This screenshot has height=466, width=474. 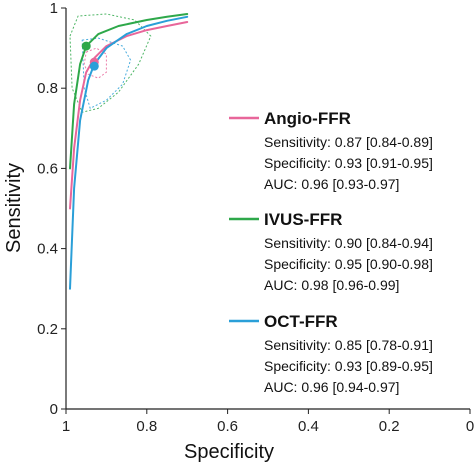 I want to click on legend-stat-line: Sensitivity: 0.87 [0.84-0.89], so click(x=348, y=142).